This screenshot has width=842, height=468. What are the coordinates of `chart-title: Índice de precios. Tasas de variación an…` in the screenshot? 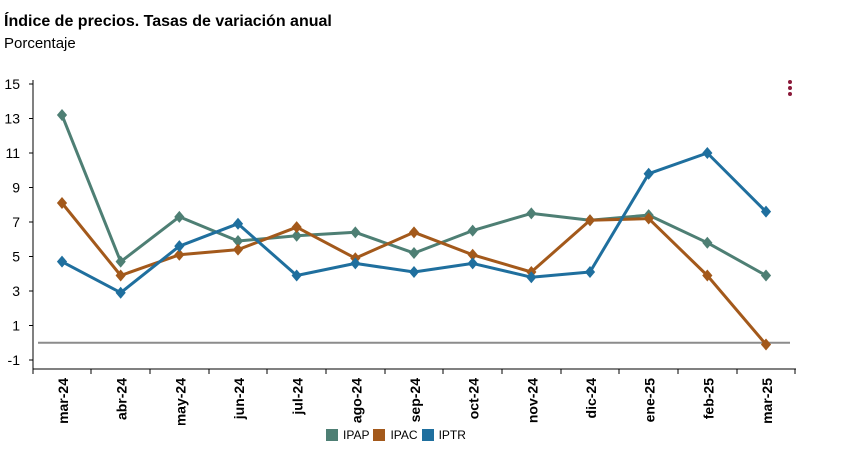 It's located at (168, 21).